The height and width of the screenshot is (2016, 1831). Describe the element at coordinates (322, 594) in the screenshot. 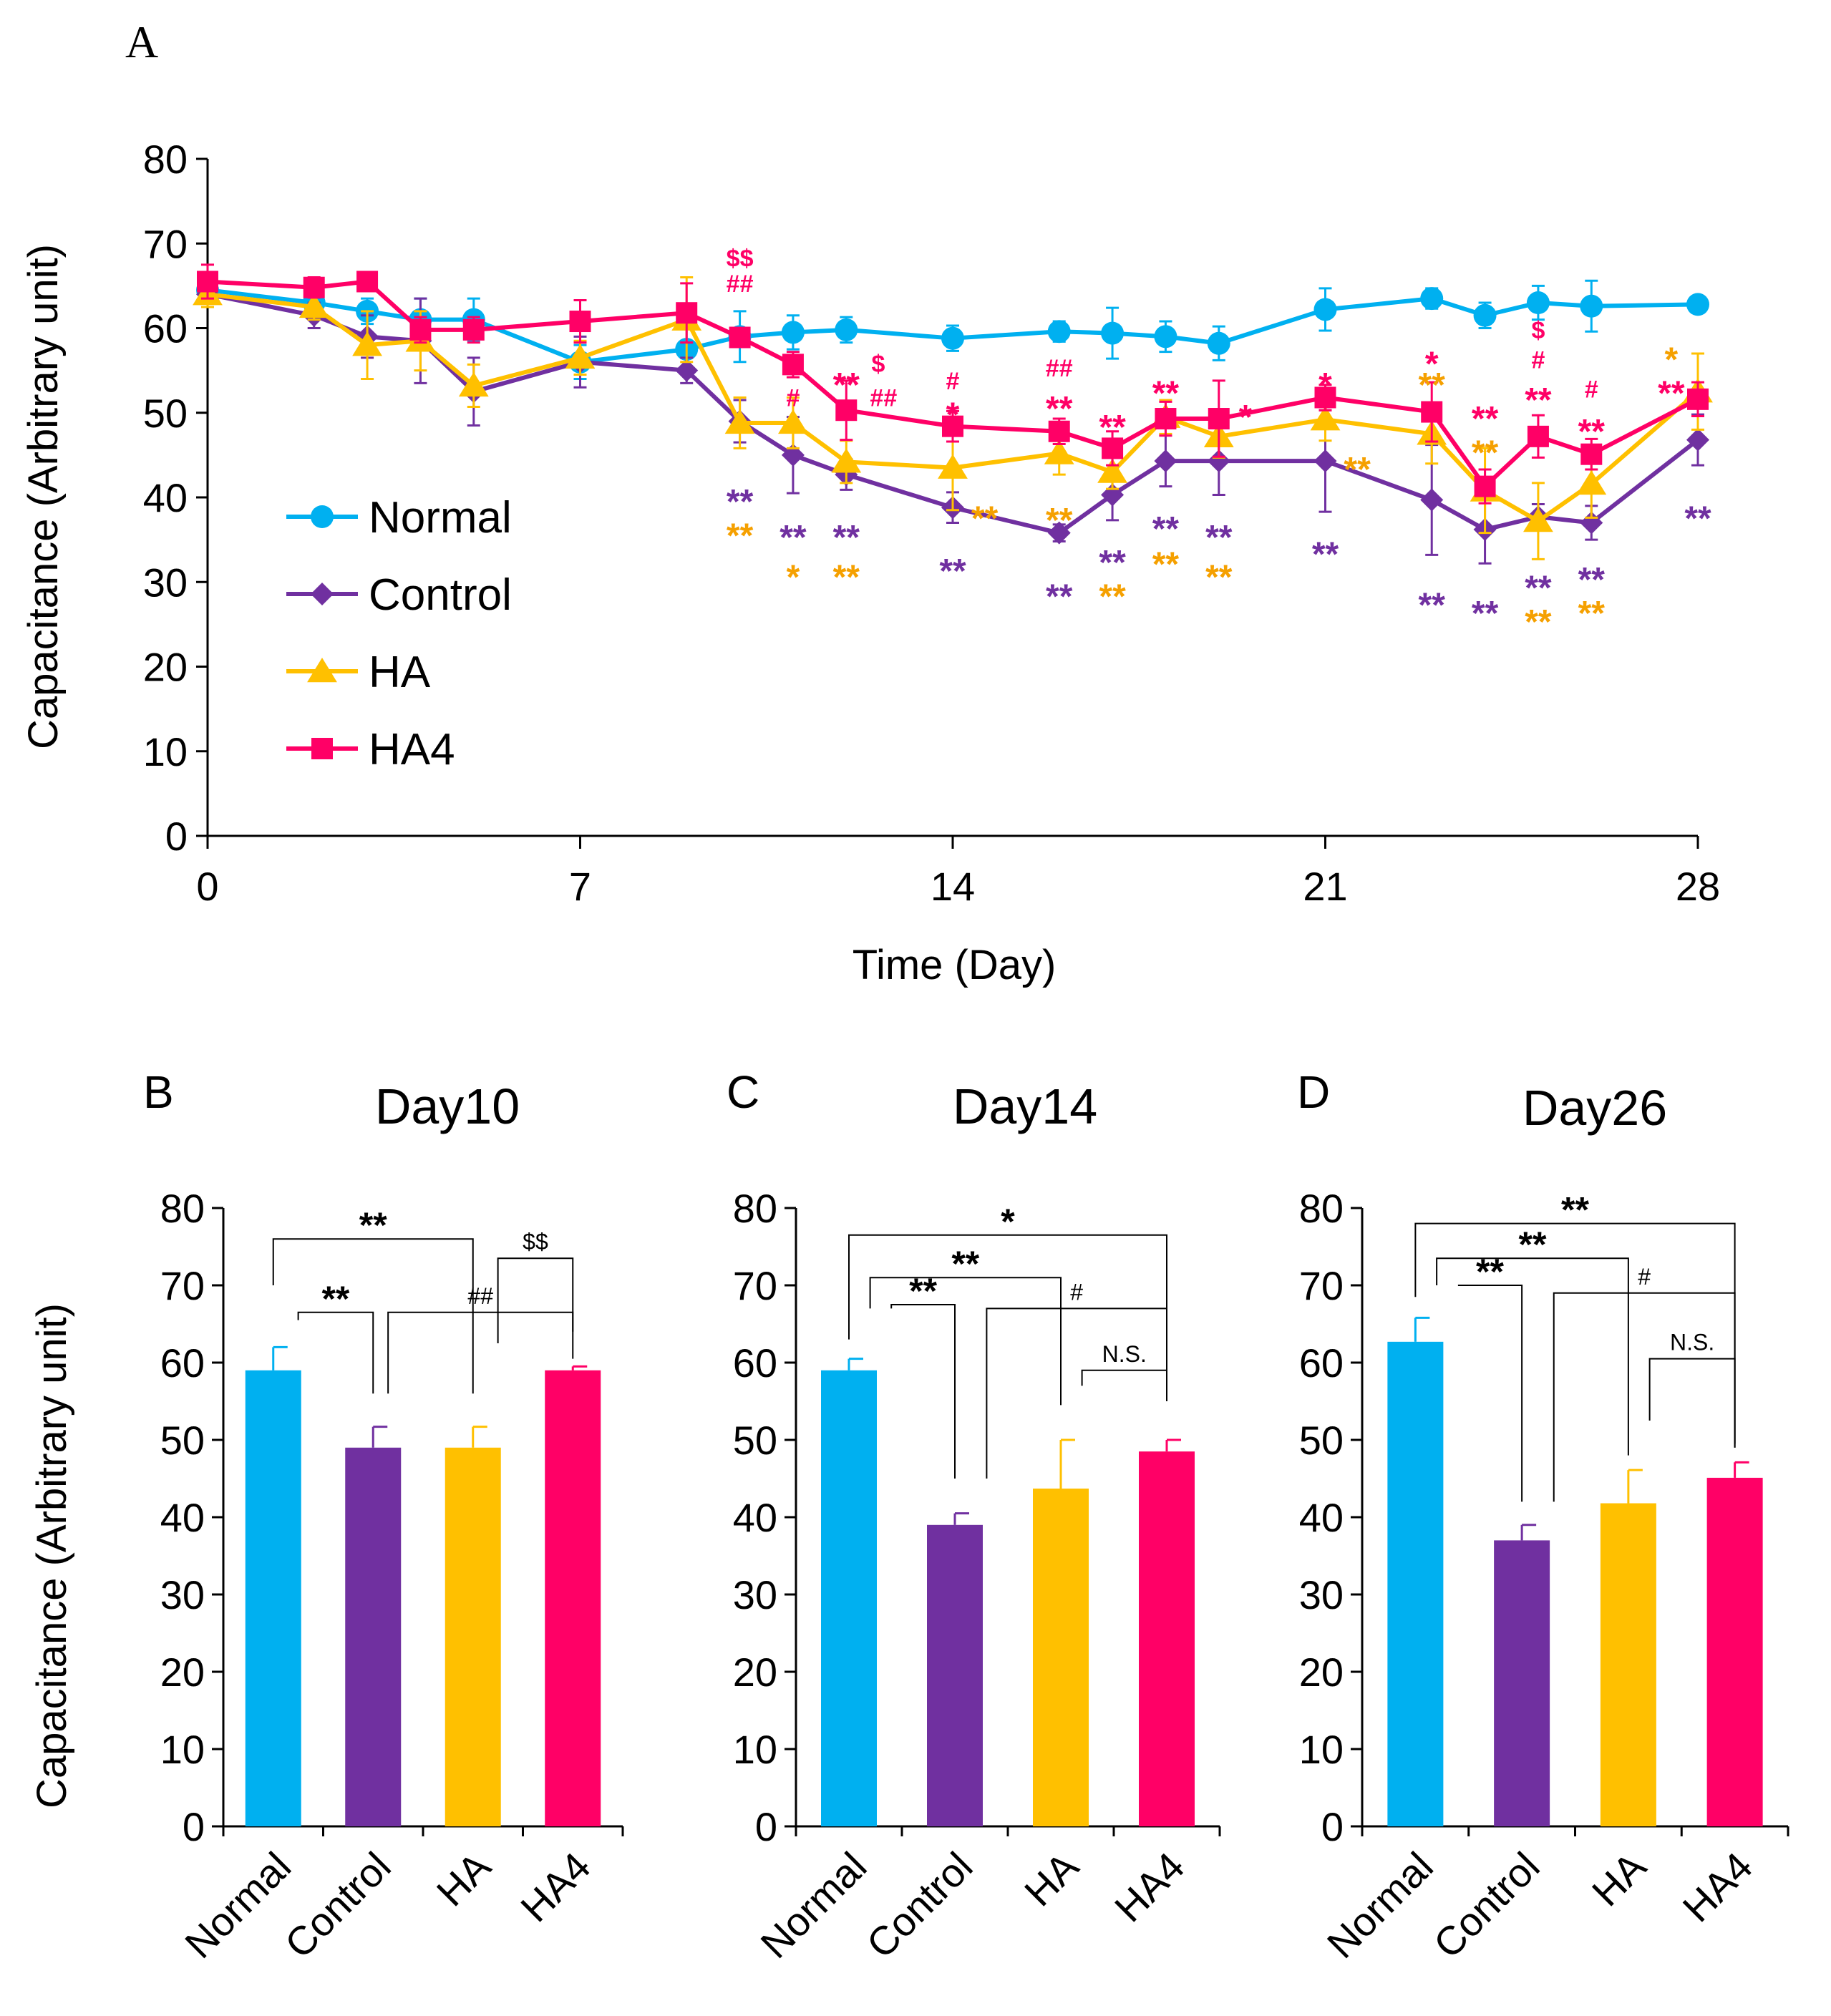

I see `legend-marker-control` at that location.